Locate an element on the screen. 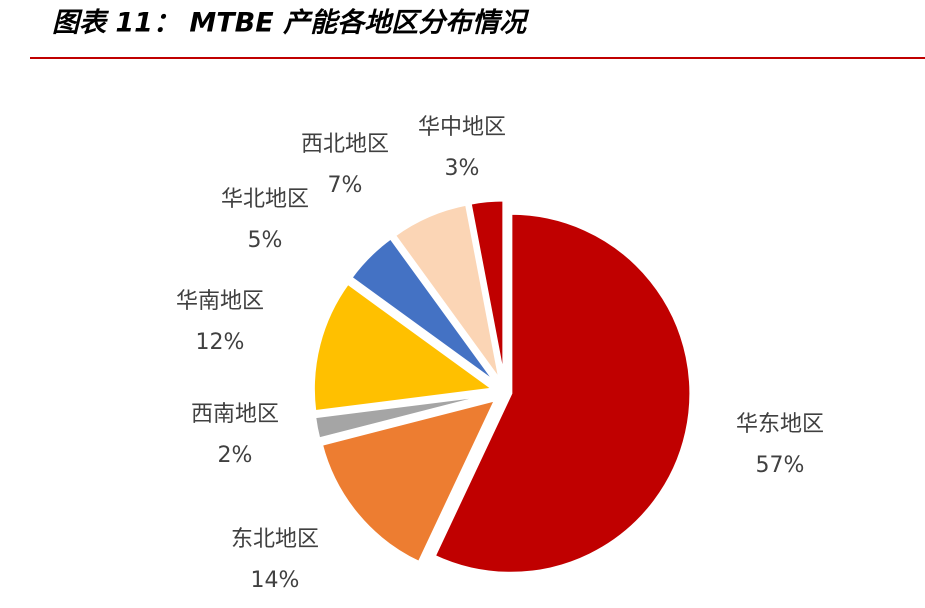 The height and width of the screenshot is (608, 925). slice-label: 华中地区 is located at coordinates (462, 127).